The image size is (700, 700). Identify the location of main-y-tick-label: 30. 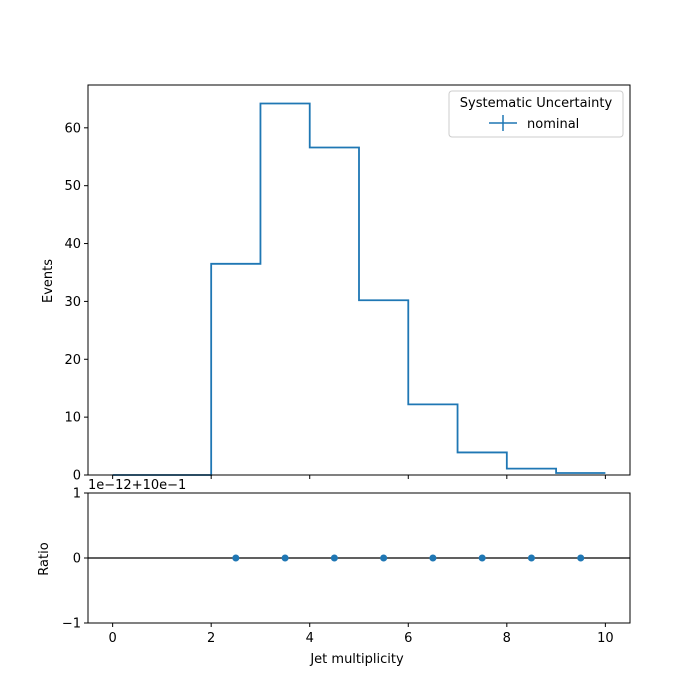
(72, 302).